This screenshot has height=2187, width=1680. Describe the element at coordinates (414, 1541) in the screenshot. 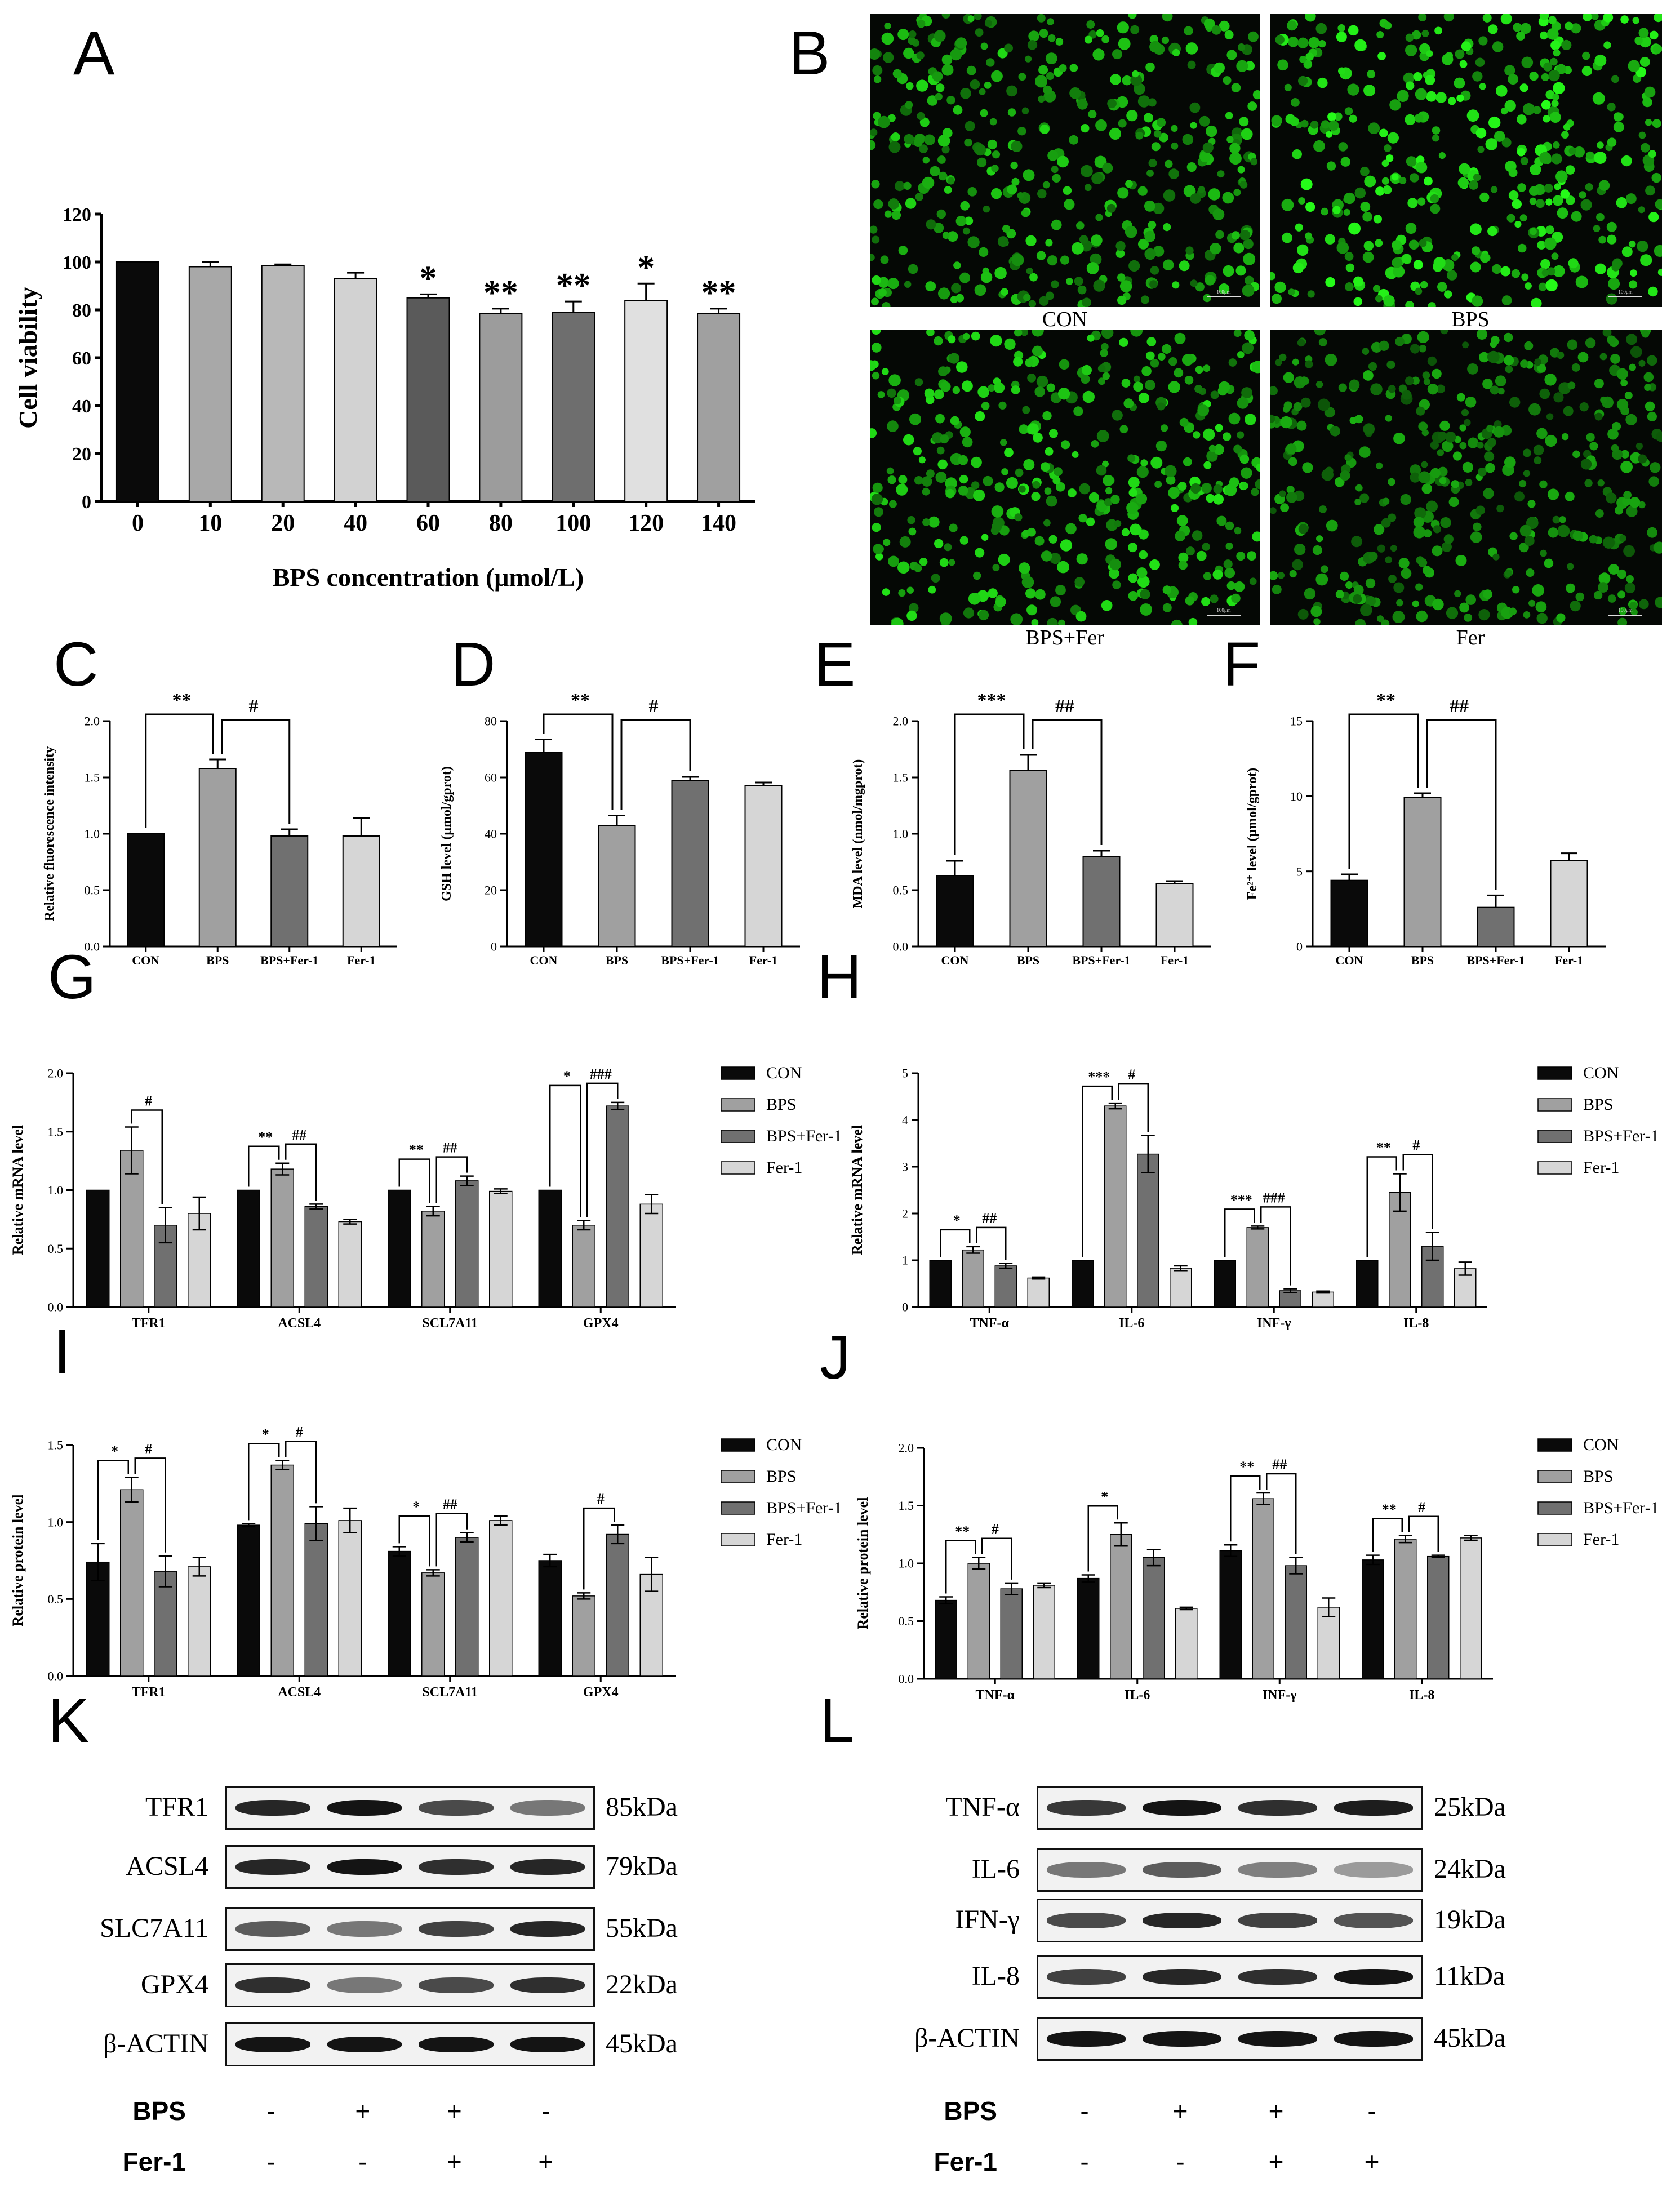

I see `significance-bracket` at that location.